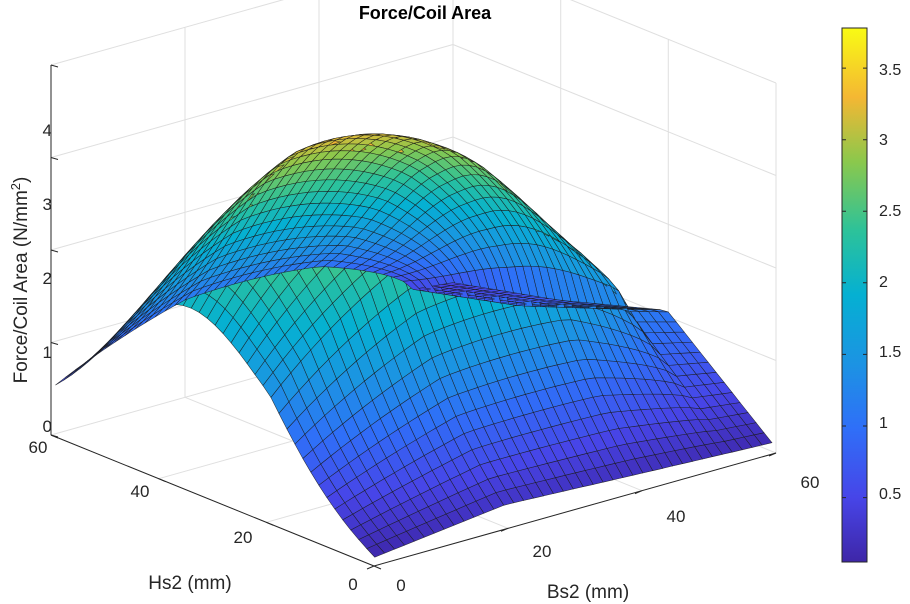 The image size is (910, 604). I want to click on colorbar-ticks, so click(854, 283).